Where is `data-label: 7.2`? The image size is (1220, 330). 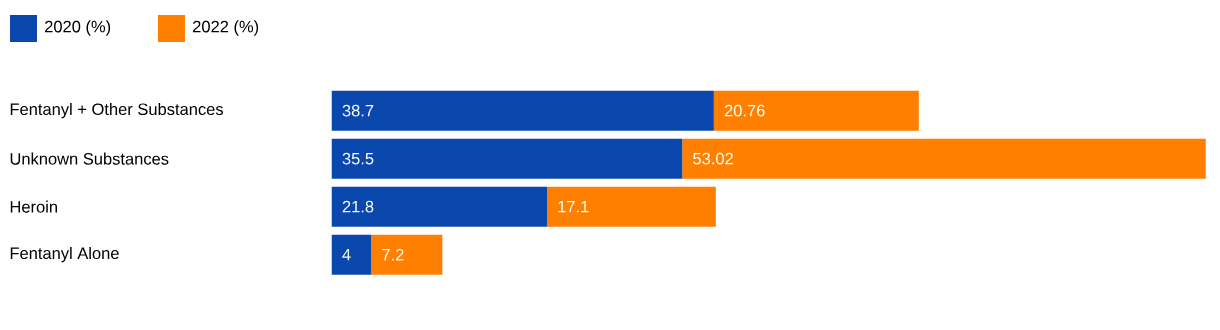 data-label: 7.2 is located at coordinates (393, 254).